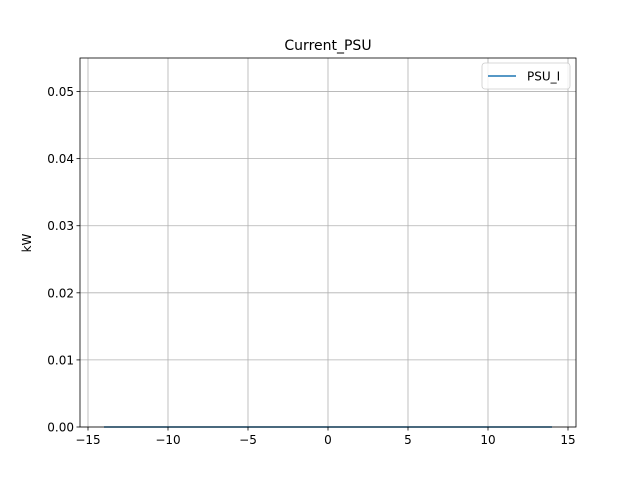 The width and height of the screenshot is (640, 480). I want to click on y-tick-label: 0.05, so click(60, 92).